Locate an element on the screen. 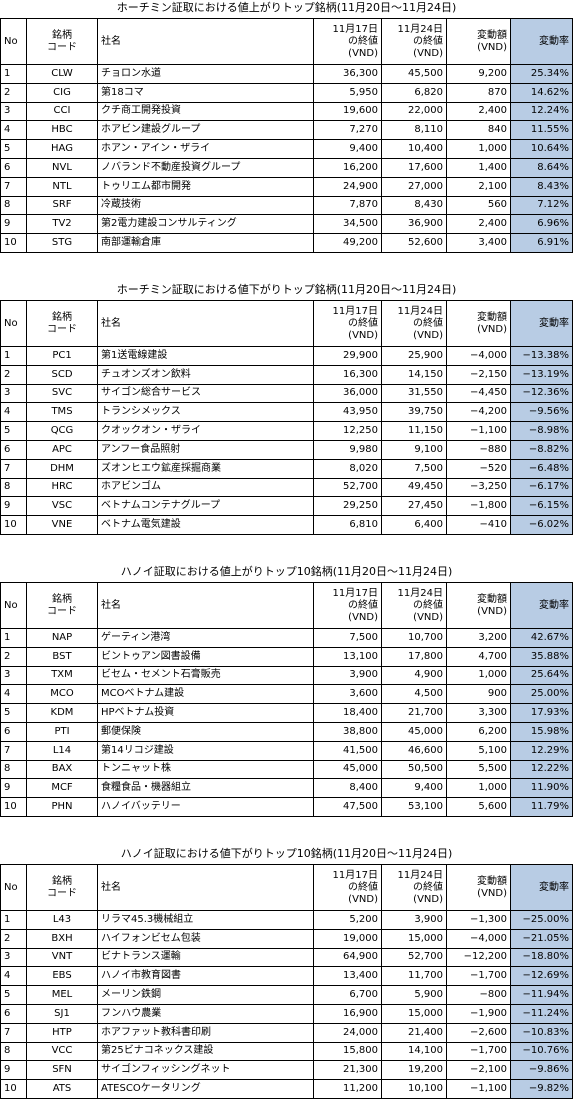 The width and height of the screenshot is (573, 1100). cell: メーリン鉄鋼 is located at coordinates (205, 995).